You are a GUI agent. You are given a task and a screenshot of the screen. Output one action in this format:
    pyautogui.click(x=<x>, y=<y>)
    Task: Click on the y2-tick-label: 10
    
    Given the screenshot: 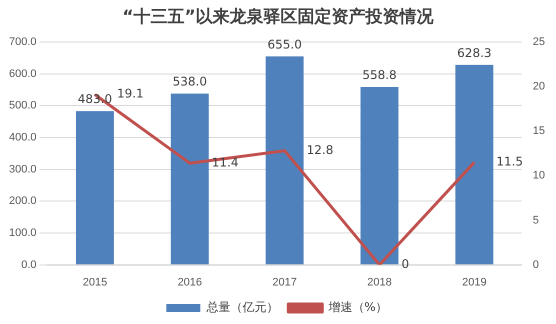 What is the action you would take?
    pyautogui.click(x=539, y=176)
    